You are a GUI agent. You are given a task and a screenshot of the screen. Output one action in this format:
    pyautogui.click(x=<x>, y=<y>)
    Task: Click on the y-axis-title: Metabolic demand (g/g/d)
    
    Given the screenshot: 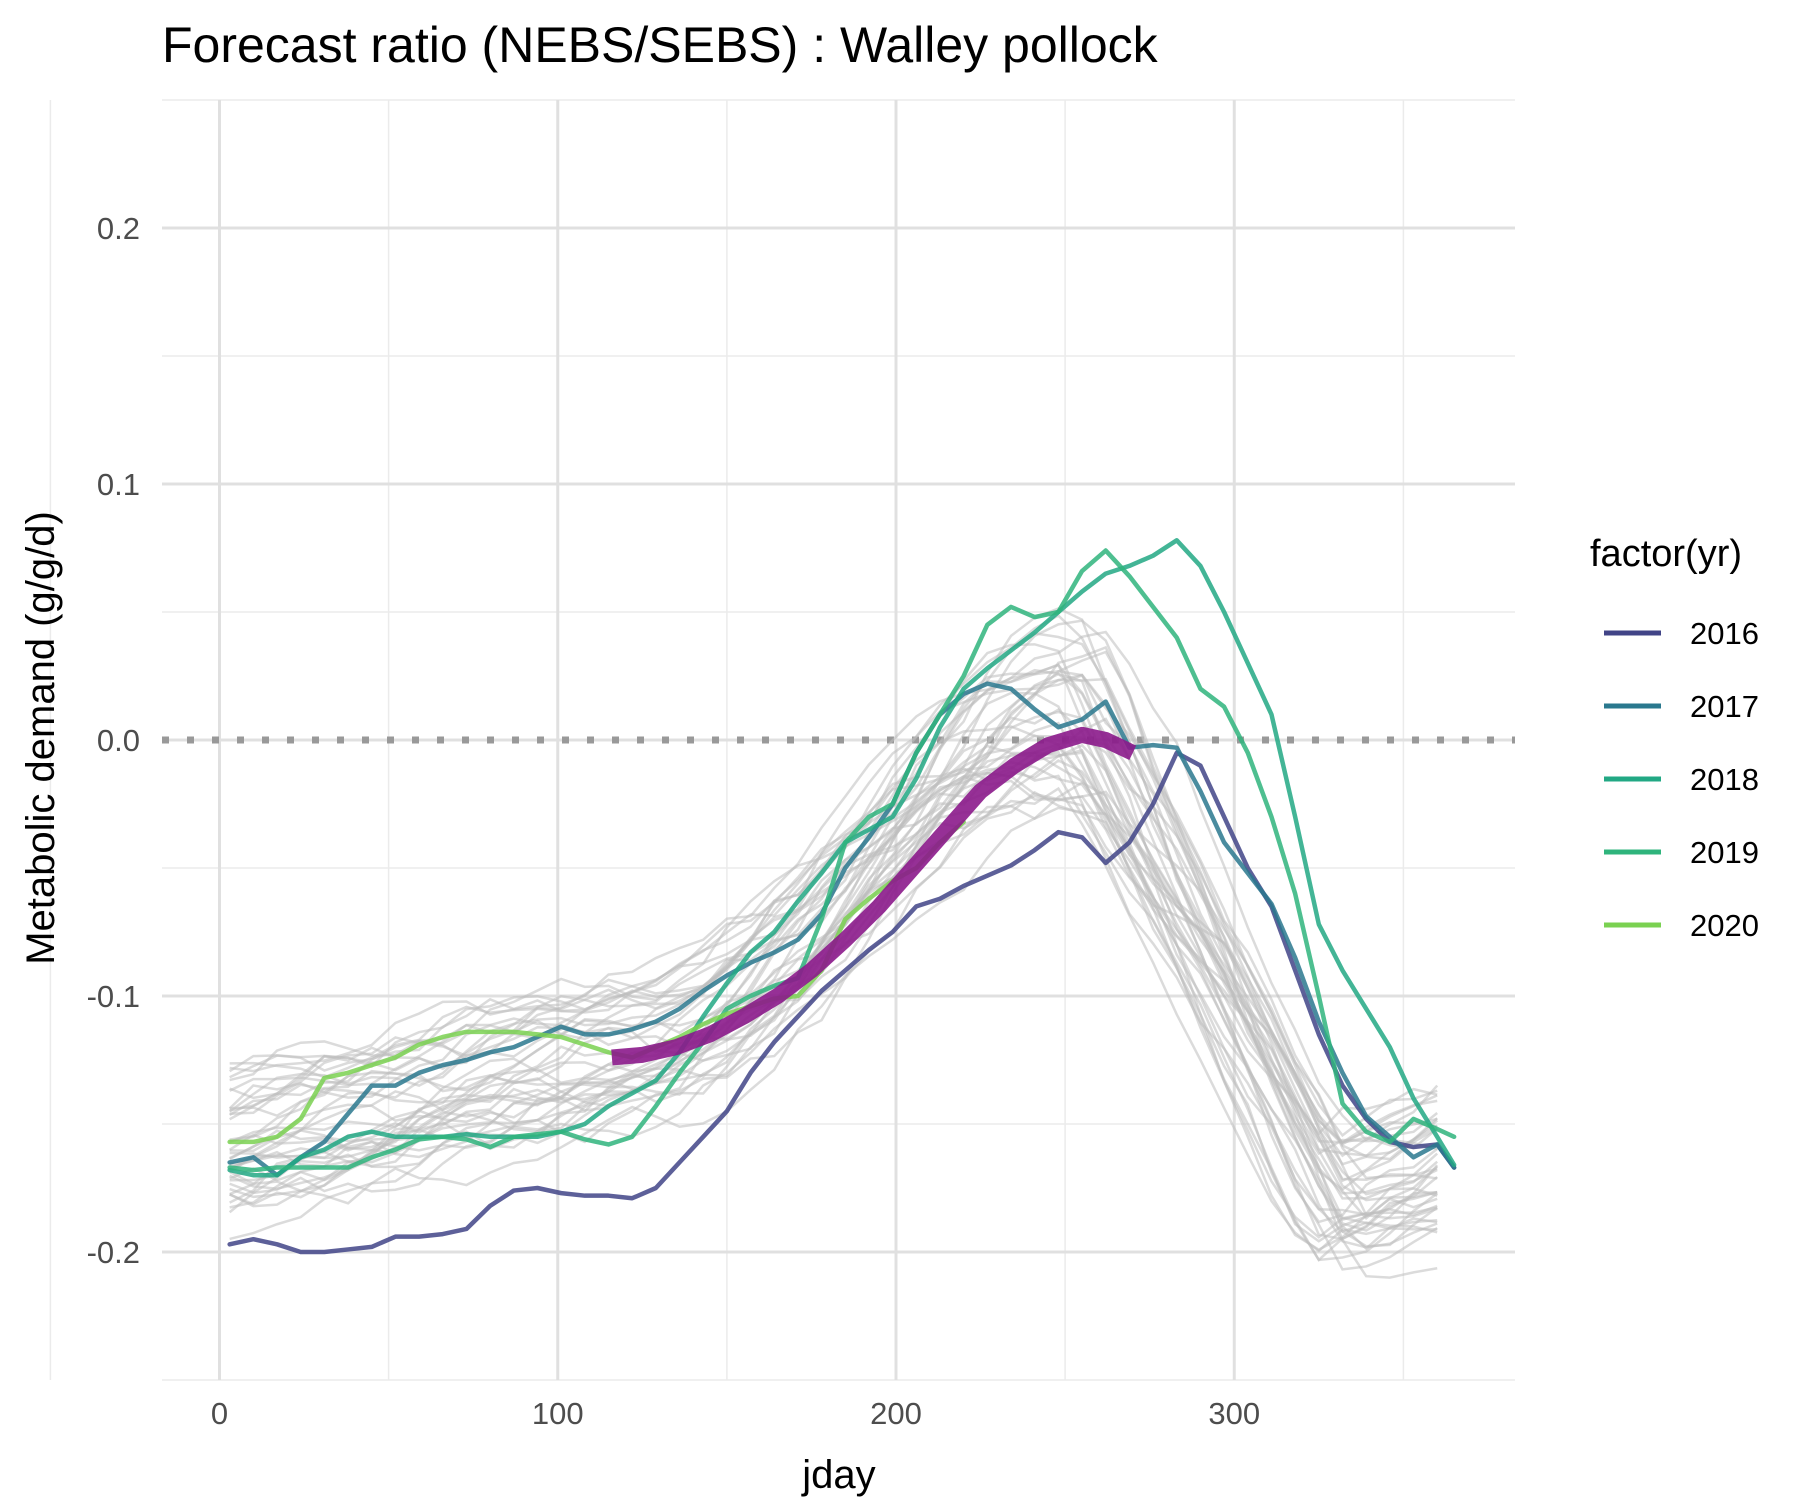 What is the action you would take?
    pyautogui.click(x=41, y=738)
    